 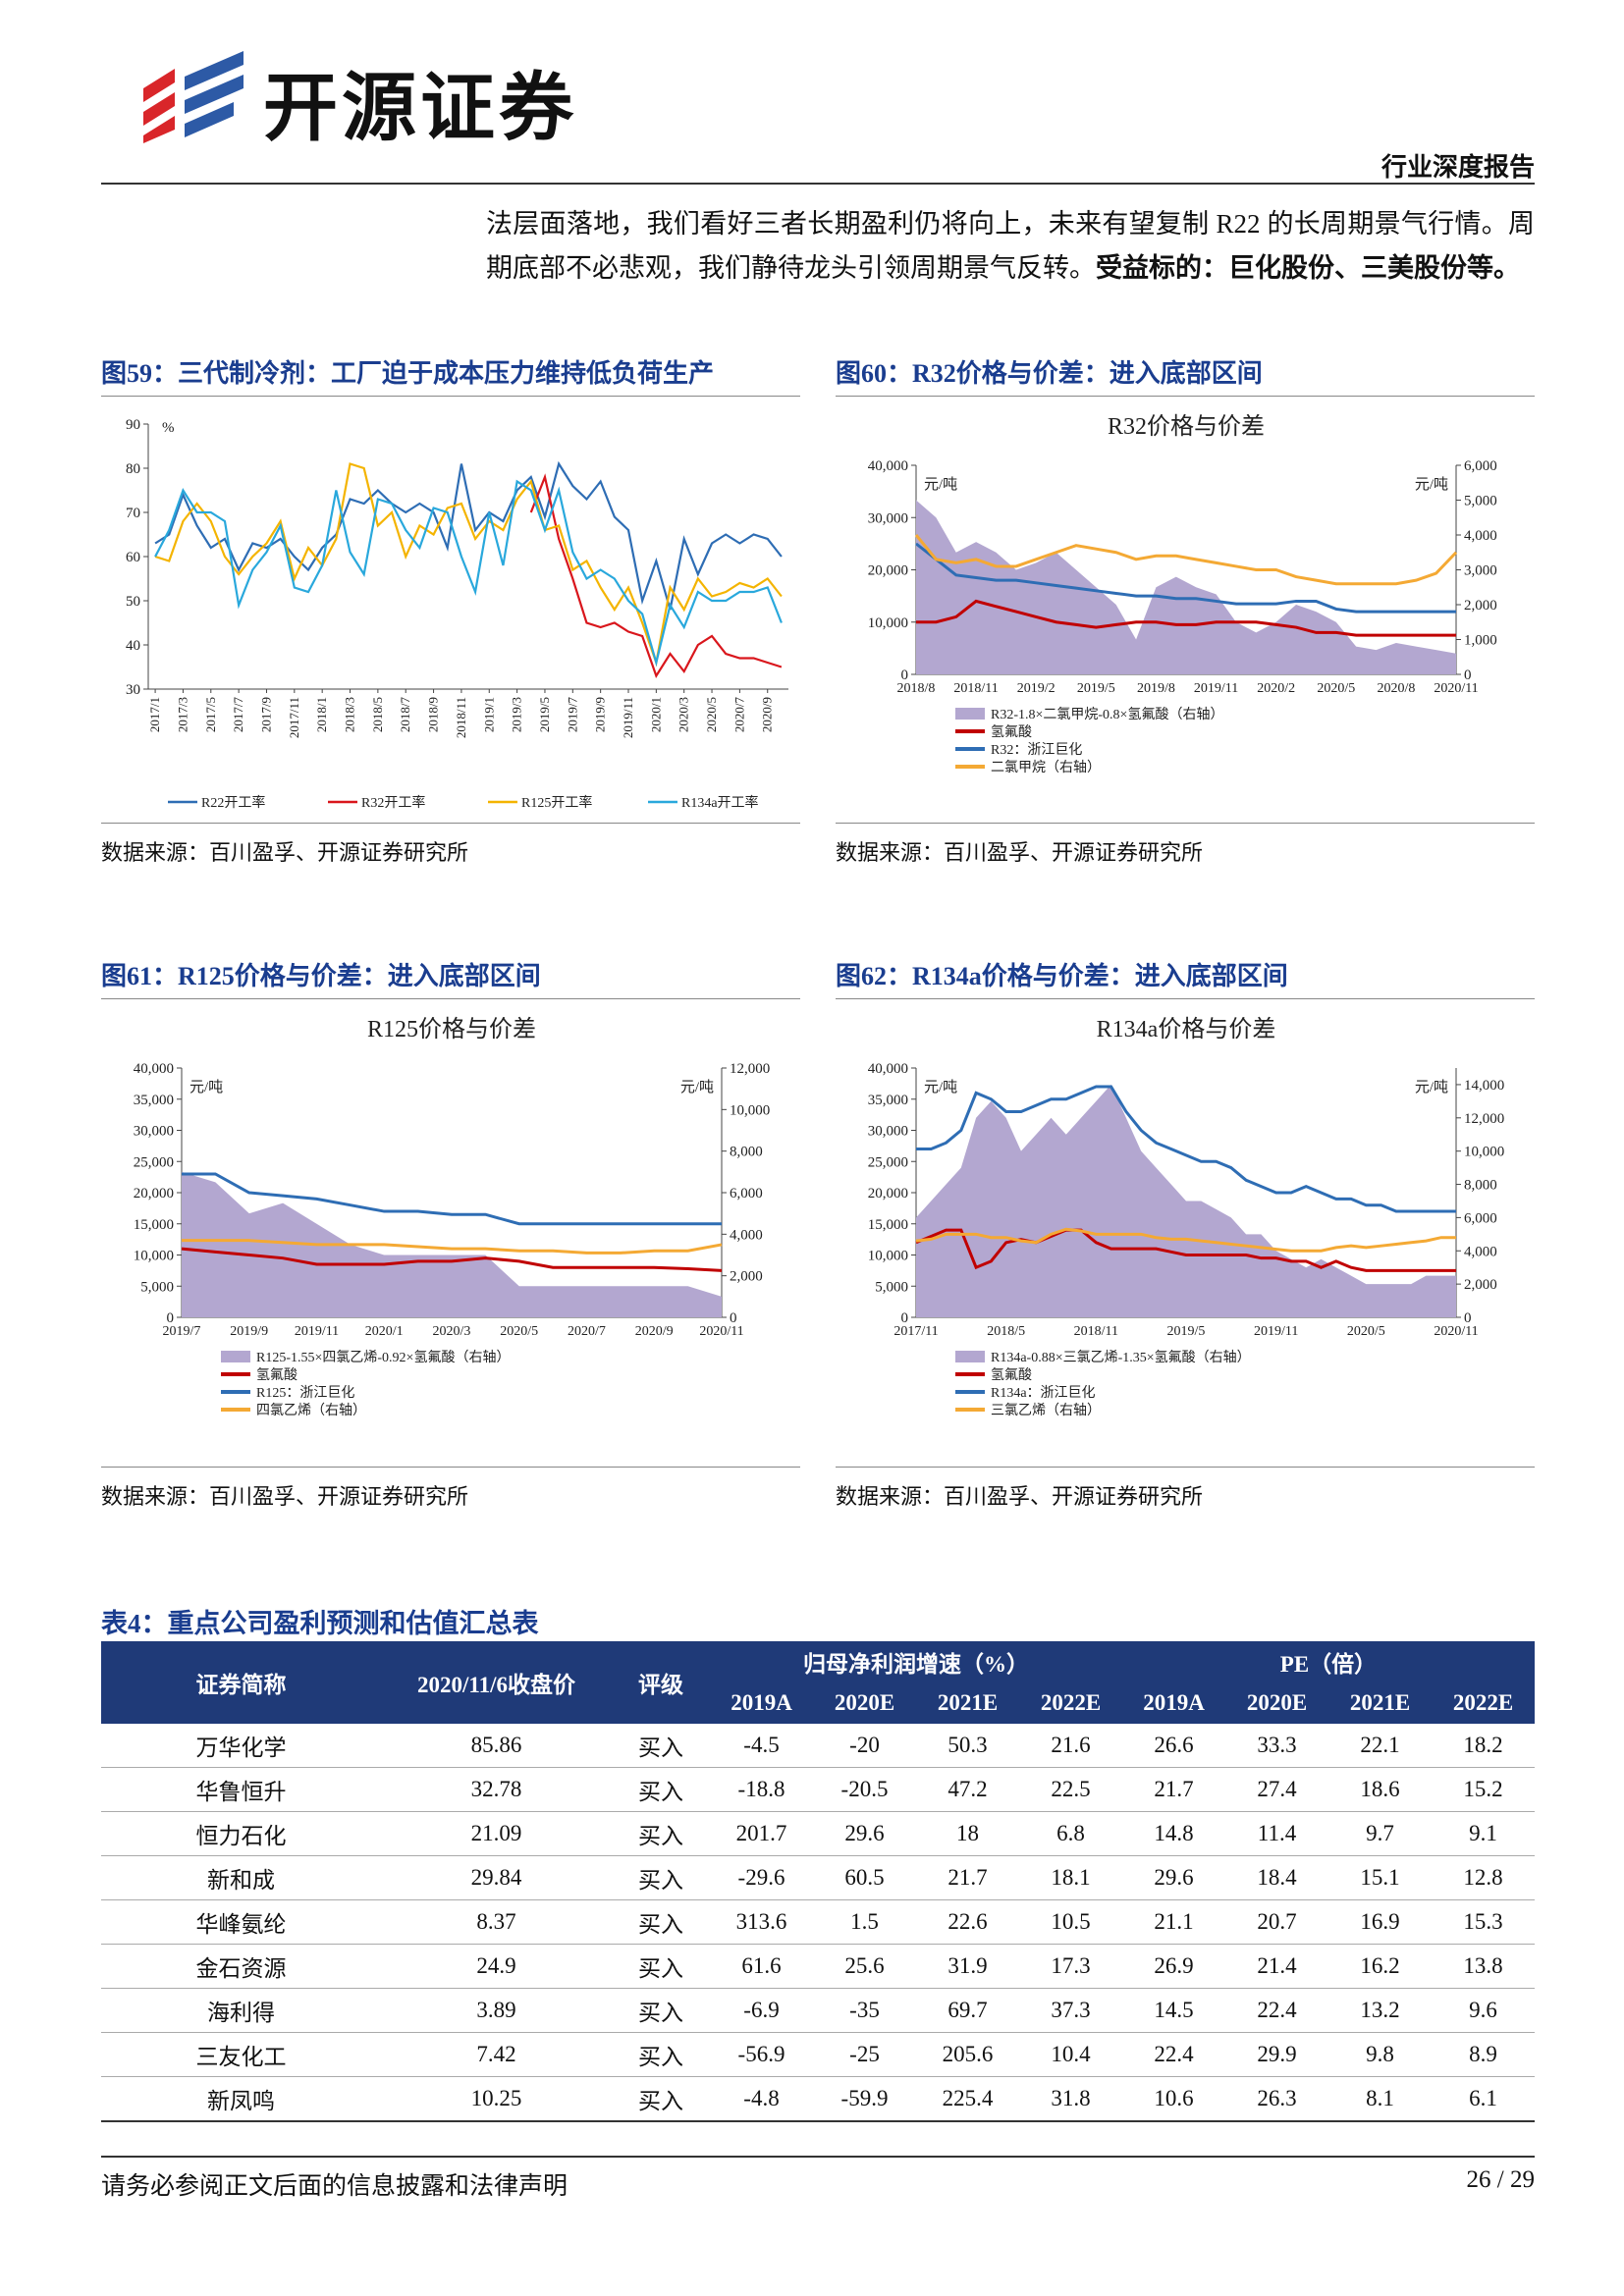 I want to click on y-tick-label: 5,000, so click(x=891, y=1287).